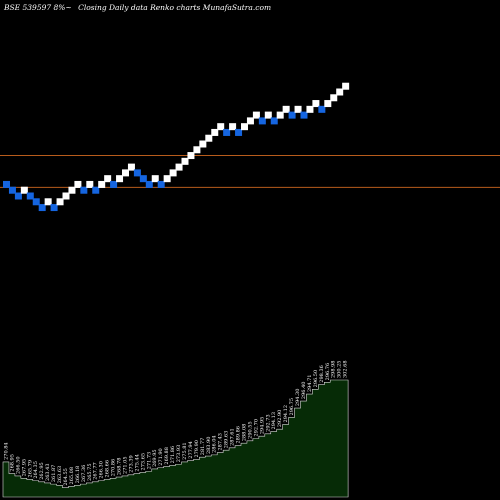 This screenshot has width=500, height=500. What do you see at coordinates (36, 470) in the screenshot?
I see `volume-label: 264.35` at bounding box center [36, 470].